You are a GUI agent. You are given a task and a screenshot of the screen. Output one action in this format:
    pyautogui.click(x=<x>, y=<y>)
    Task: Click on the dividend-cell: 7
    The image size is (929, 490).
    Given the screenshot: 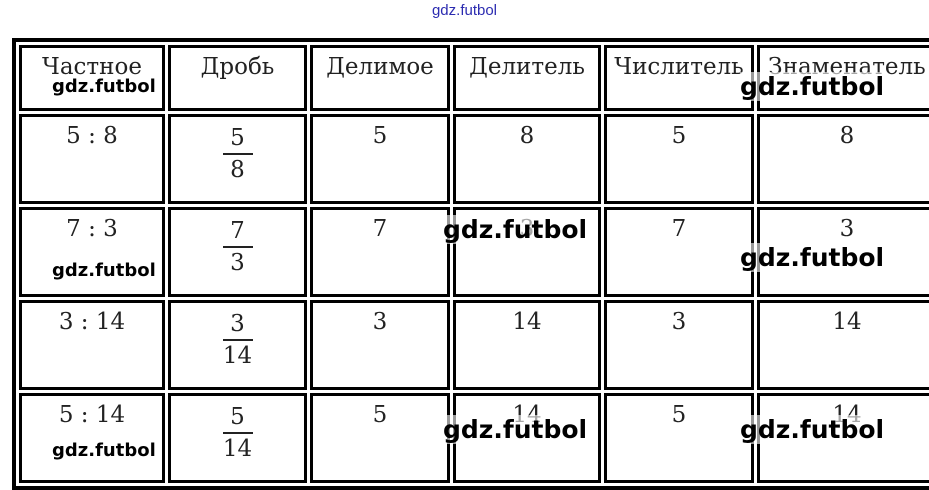 What is the action you would take?
    pyautogui.click(x=380, y=252)
    